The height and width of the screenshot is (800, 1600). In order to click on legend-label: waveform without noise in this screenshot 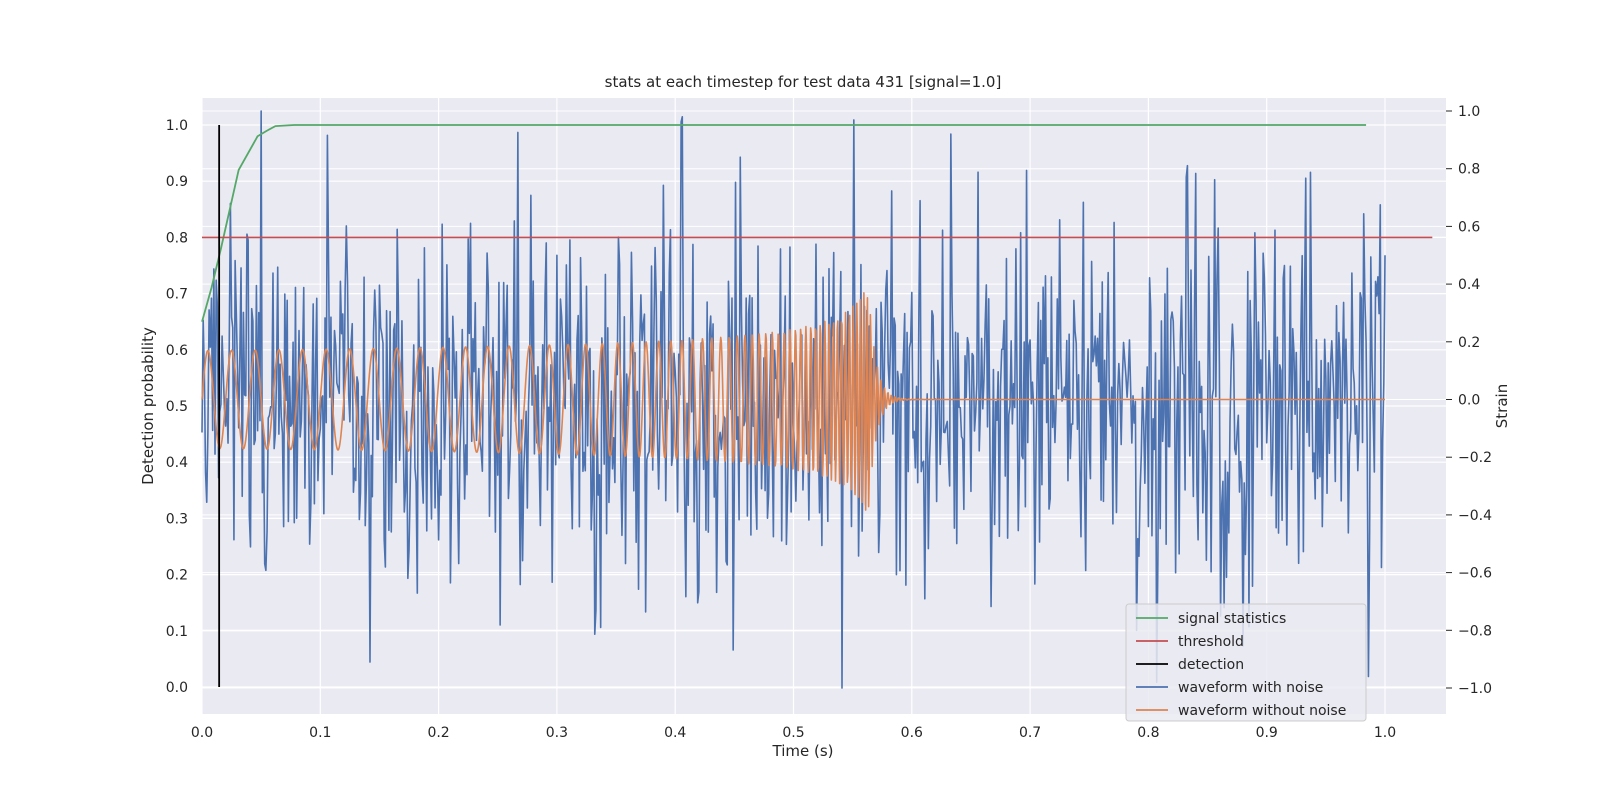, I will do `click(1262, 711)`.